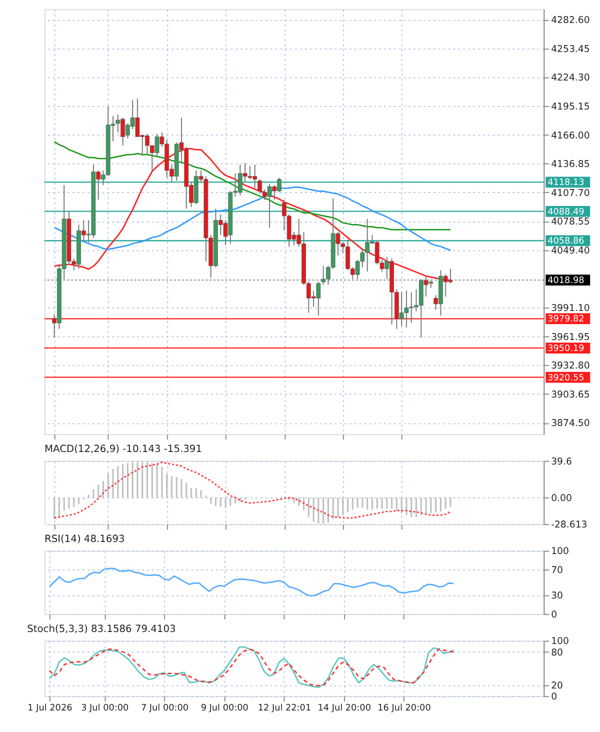  What do you see at coordinates (570, 164) in the screenshot?
I see `y-tick-label: 4136.85` at bounding box center [570, 164].